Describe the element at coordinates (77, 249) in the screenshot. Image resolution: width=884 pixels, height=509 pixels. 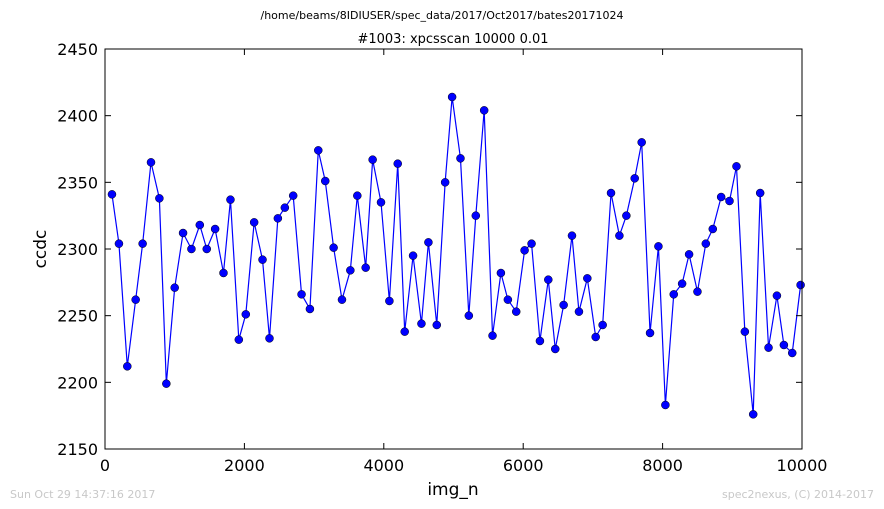
I see `y-tick-label: 2300` at that location.